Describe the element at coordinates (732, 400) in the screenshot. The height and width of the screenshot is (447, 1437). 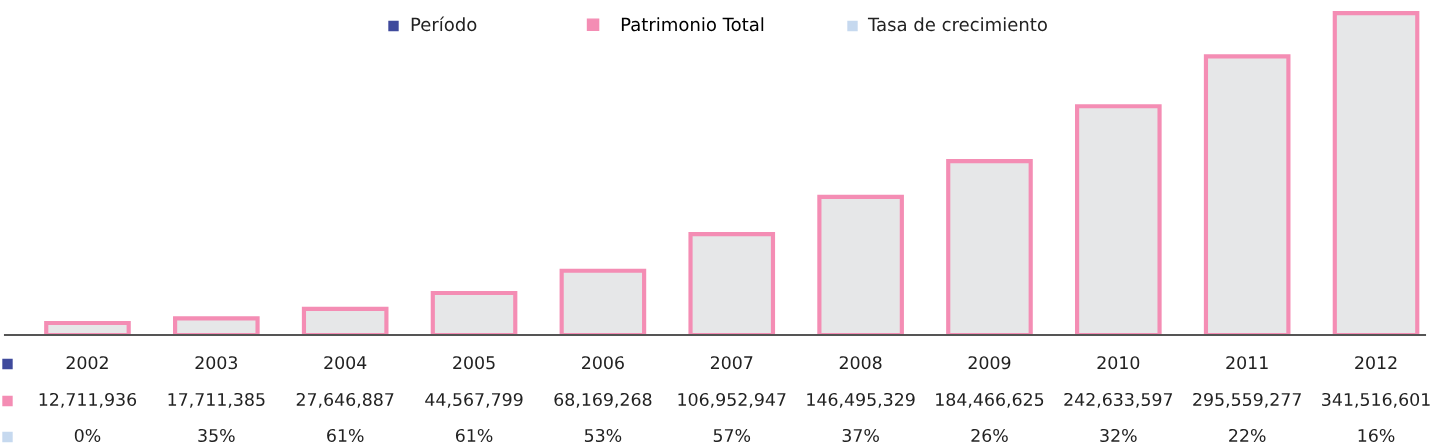
I see `data-label: 106,952,947` at that location.